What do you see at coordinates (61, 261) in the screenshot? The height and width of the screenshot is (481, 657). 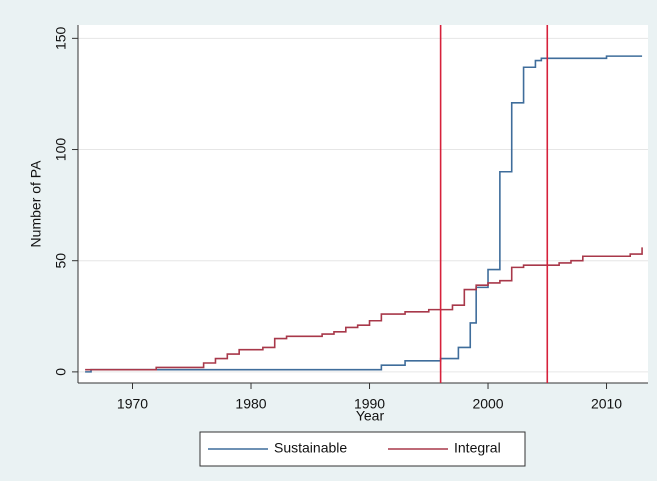 I see `y-tick-label: 50` at bounding box center [61, 261].